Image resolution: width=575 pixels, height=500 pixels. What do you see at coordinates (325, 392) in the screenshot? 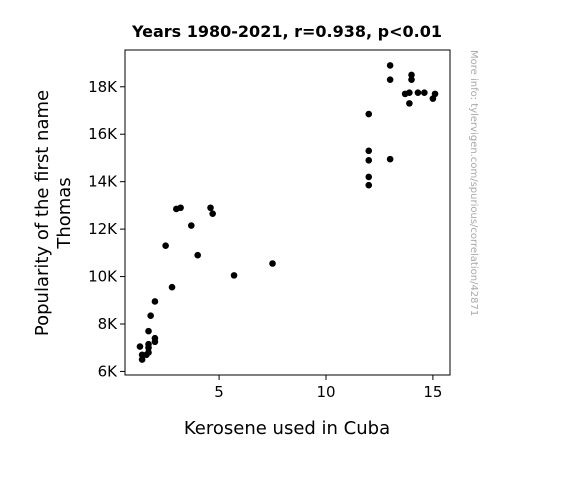
I see `x-tick-label: 10` at bounding box center [325, 392].